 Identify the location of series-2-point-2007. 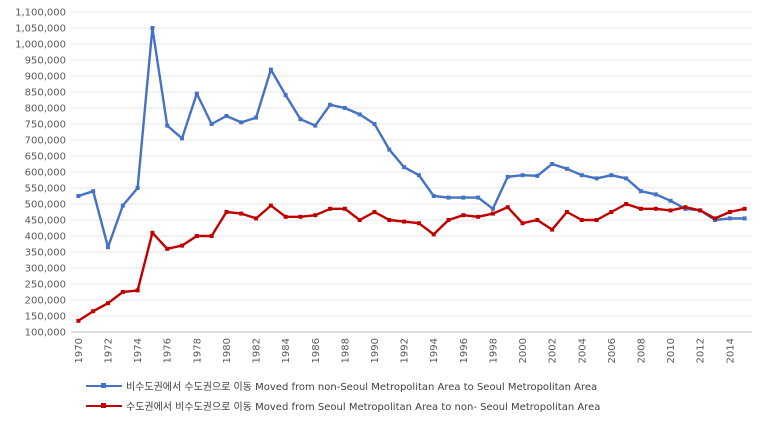
(626, 204).